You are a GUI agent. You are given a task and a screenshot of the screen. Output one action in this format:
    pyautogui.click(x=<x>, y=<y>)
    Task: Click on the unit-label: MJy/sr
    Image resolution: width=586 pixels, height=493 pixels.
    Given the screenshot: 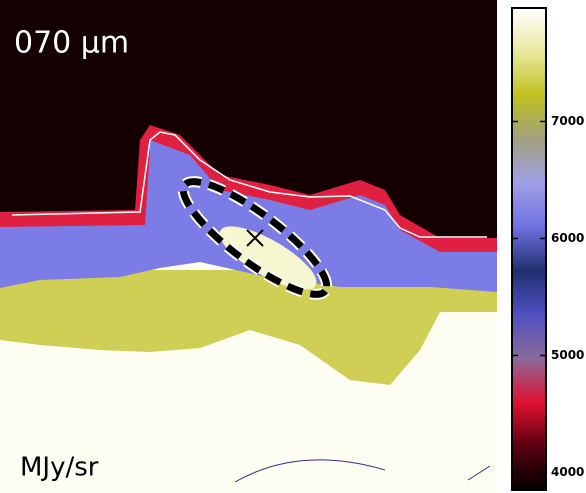 What is the action you would take?
    pyautogui.click(x=59, y=468)
    